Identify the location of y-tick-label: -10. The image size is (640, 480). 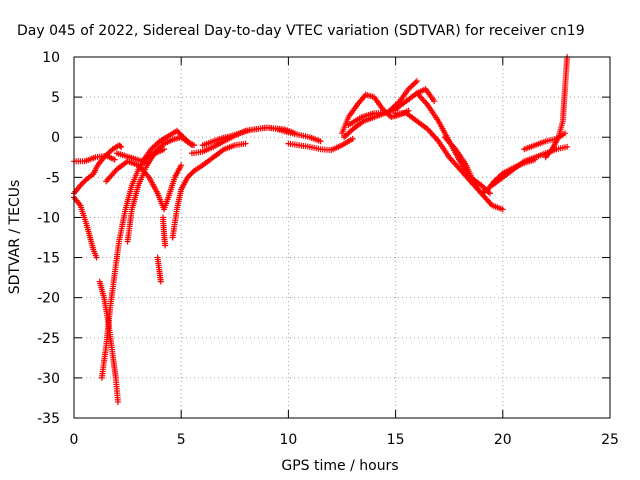
(48, 218).